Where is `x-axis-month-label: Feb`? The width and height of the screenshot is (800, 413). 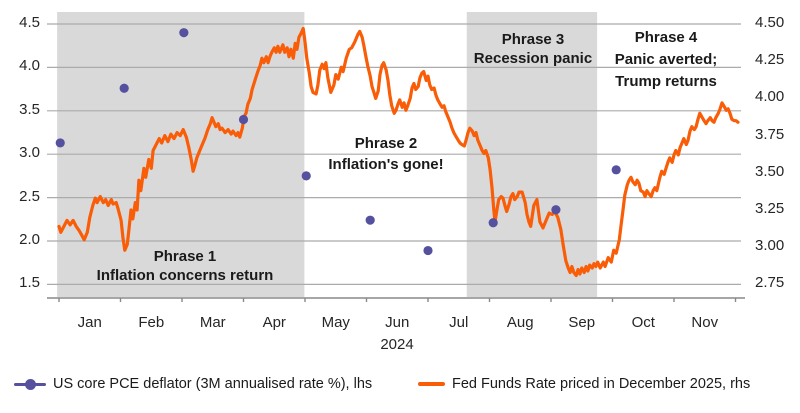
x-axis-month-label: Feb is located at coordinates (151, 322).